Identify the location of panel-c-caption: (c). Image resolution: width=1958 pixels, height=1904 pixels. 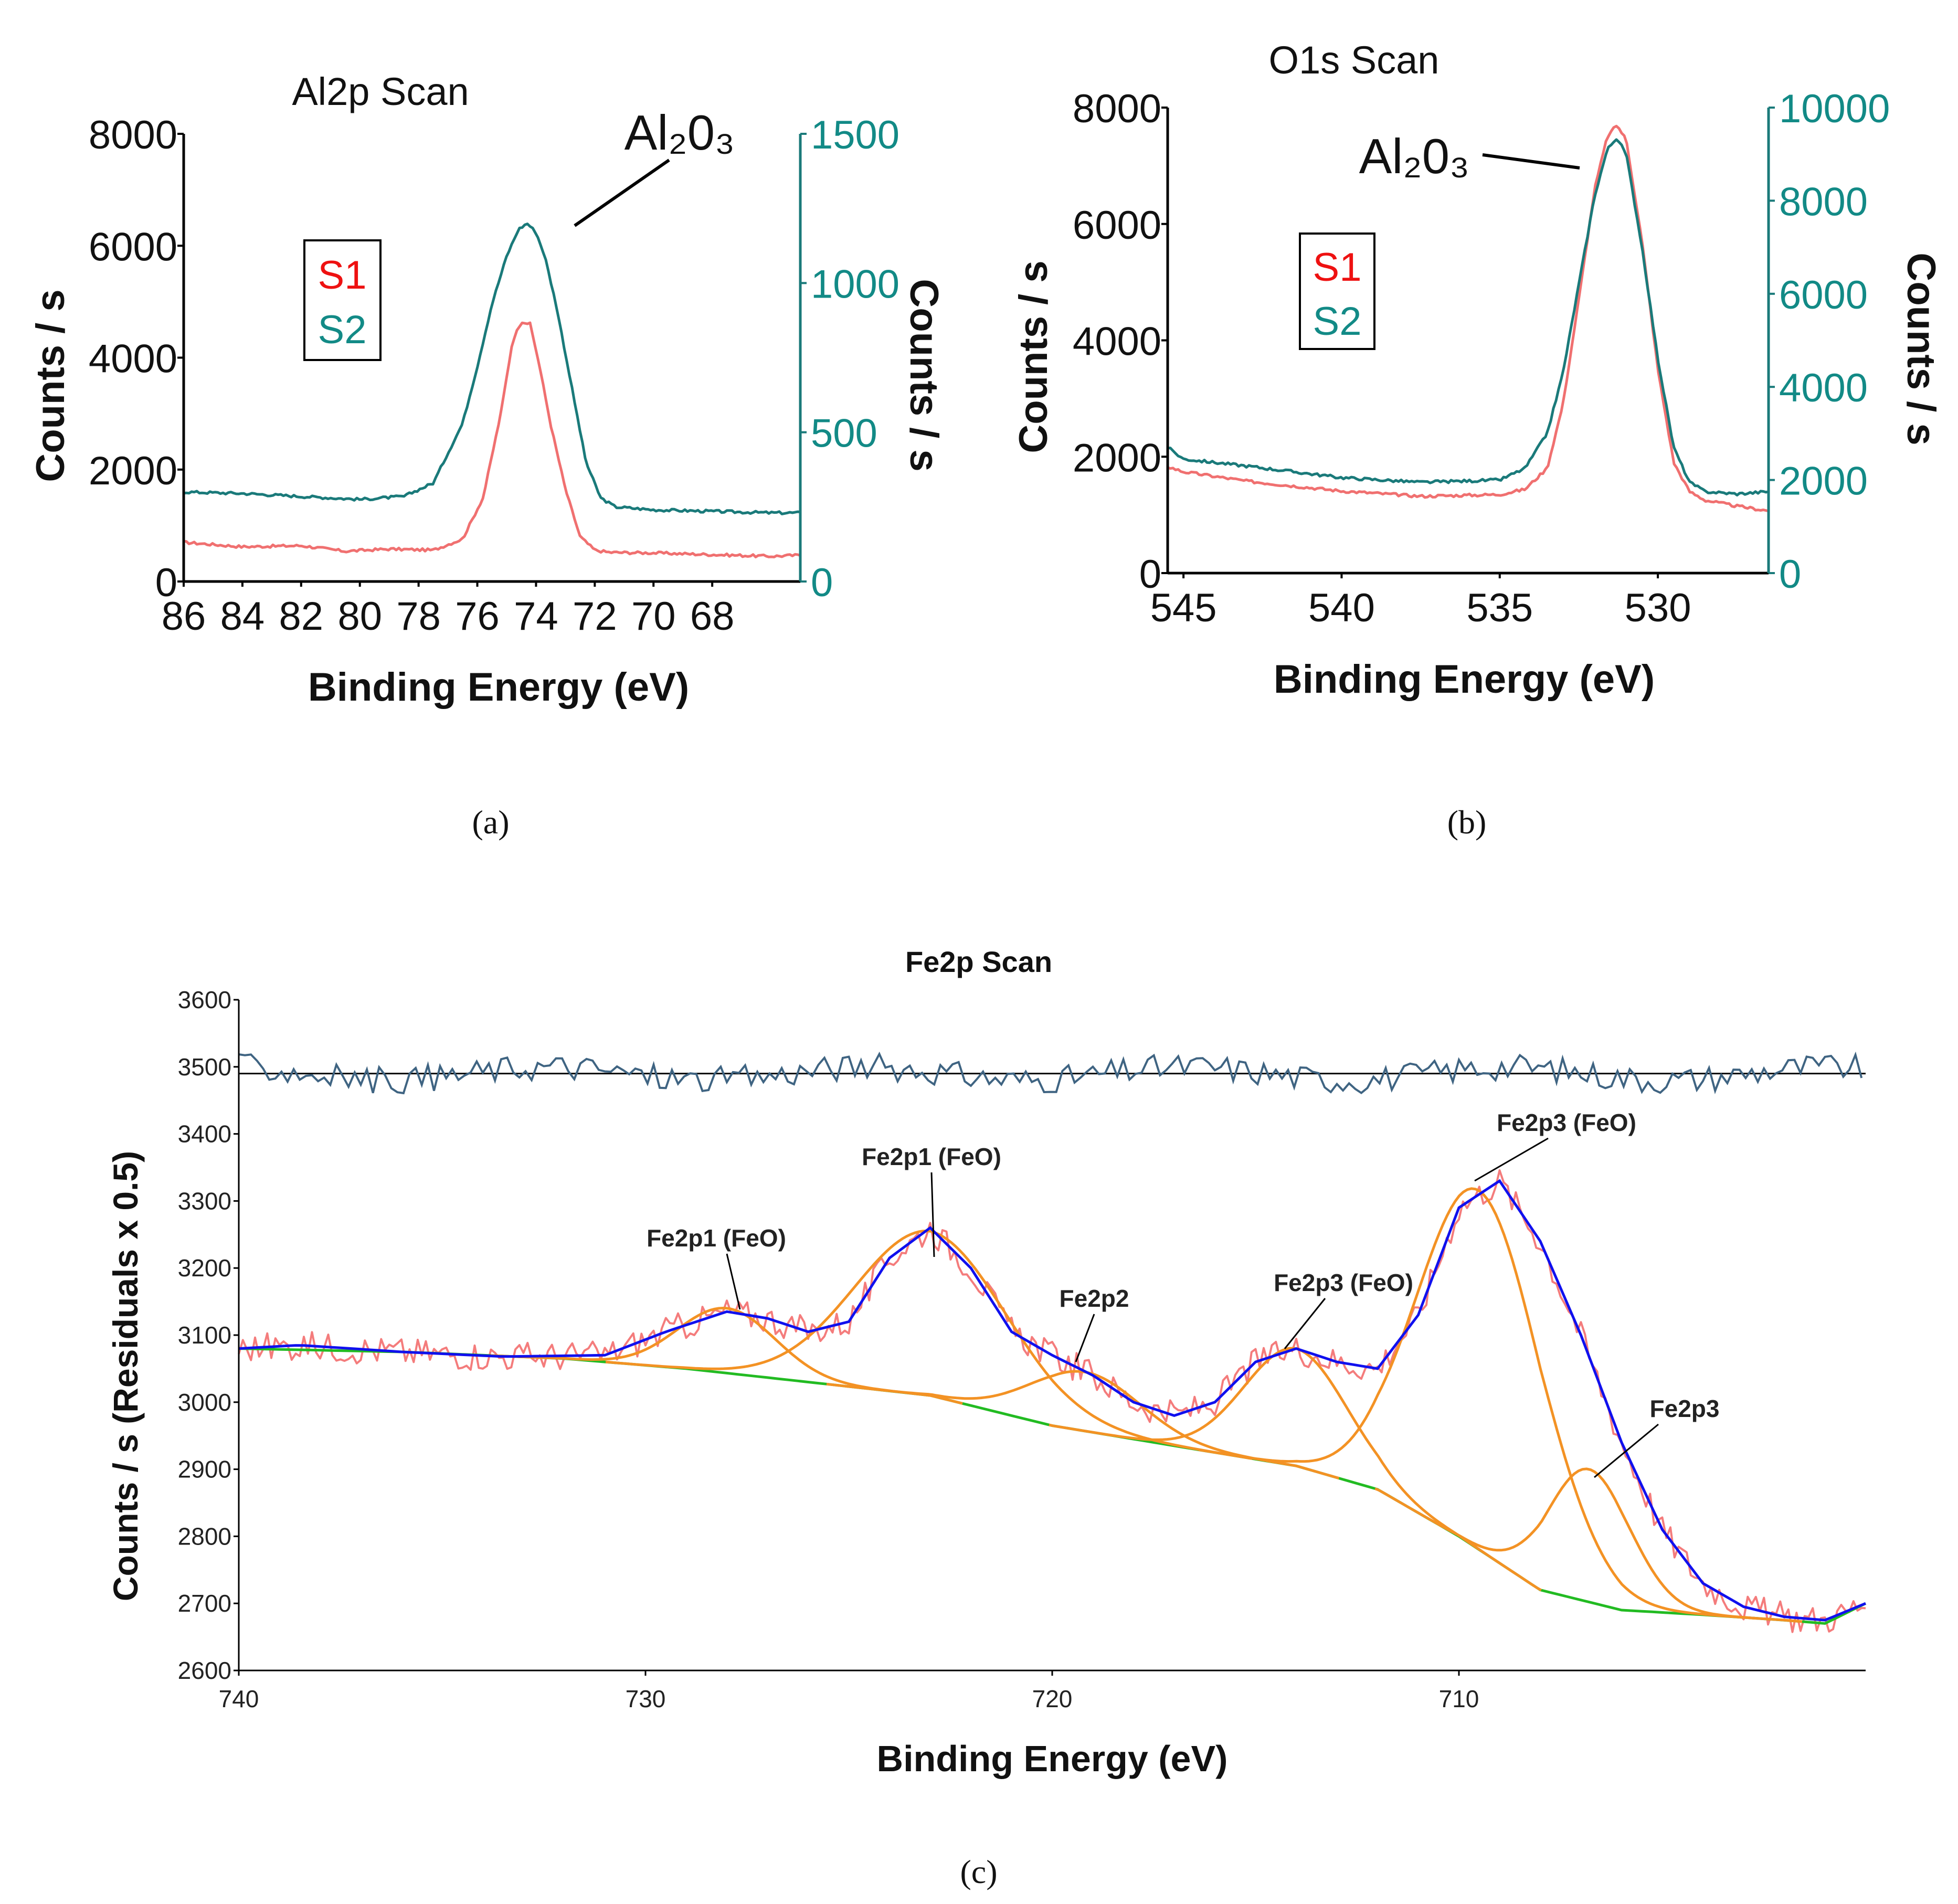
(978, 1871).